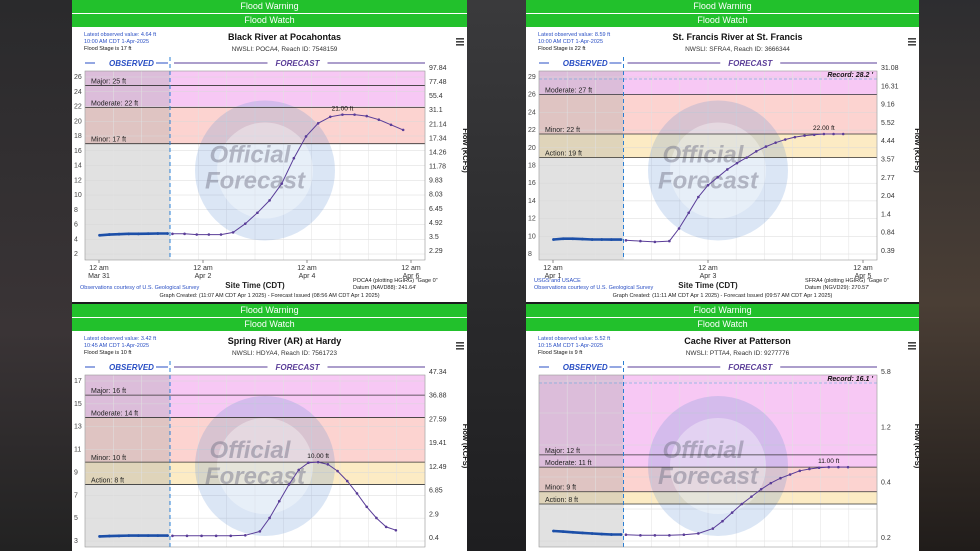 Image resolution: width=980 pixels, height=551 pixels. I want to click on flood-category-label: Major: 25 ft, so click(108, 82).